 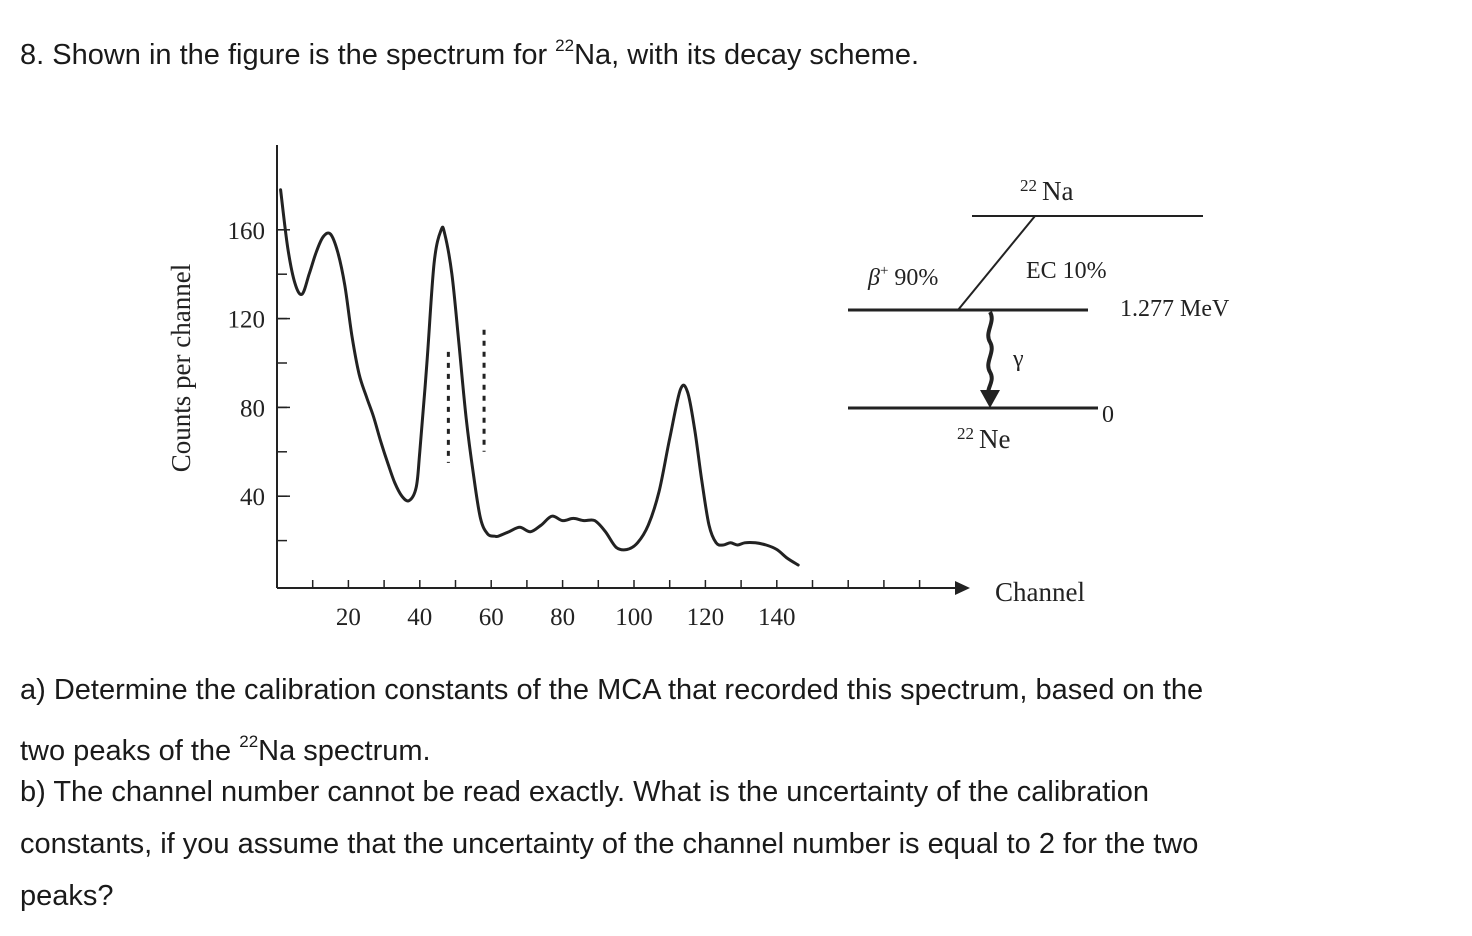 I want to click on decay-branch-line, so click(x=996, y=263).